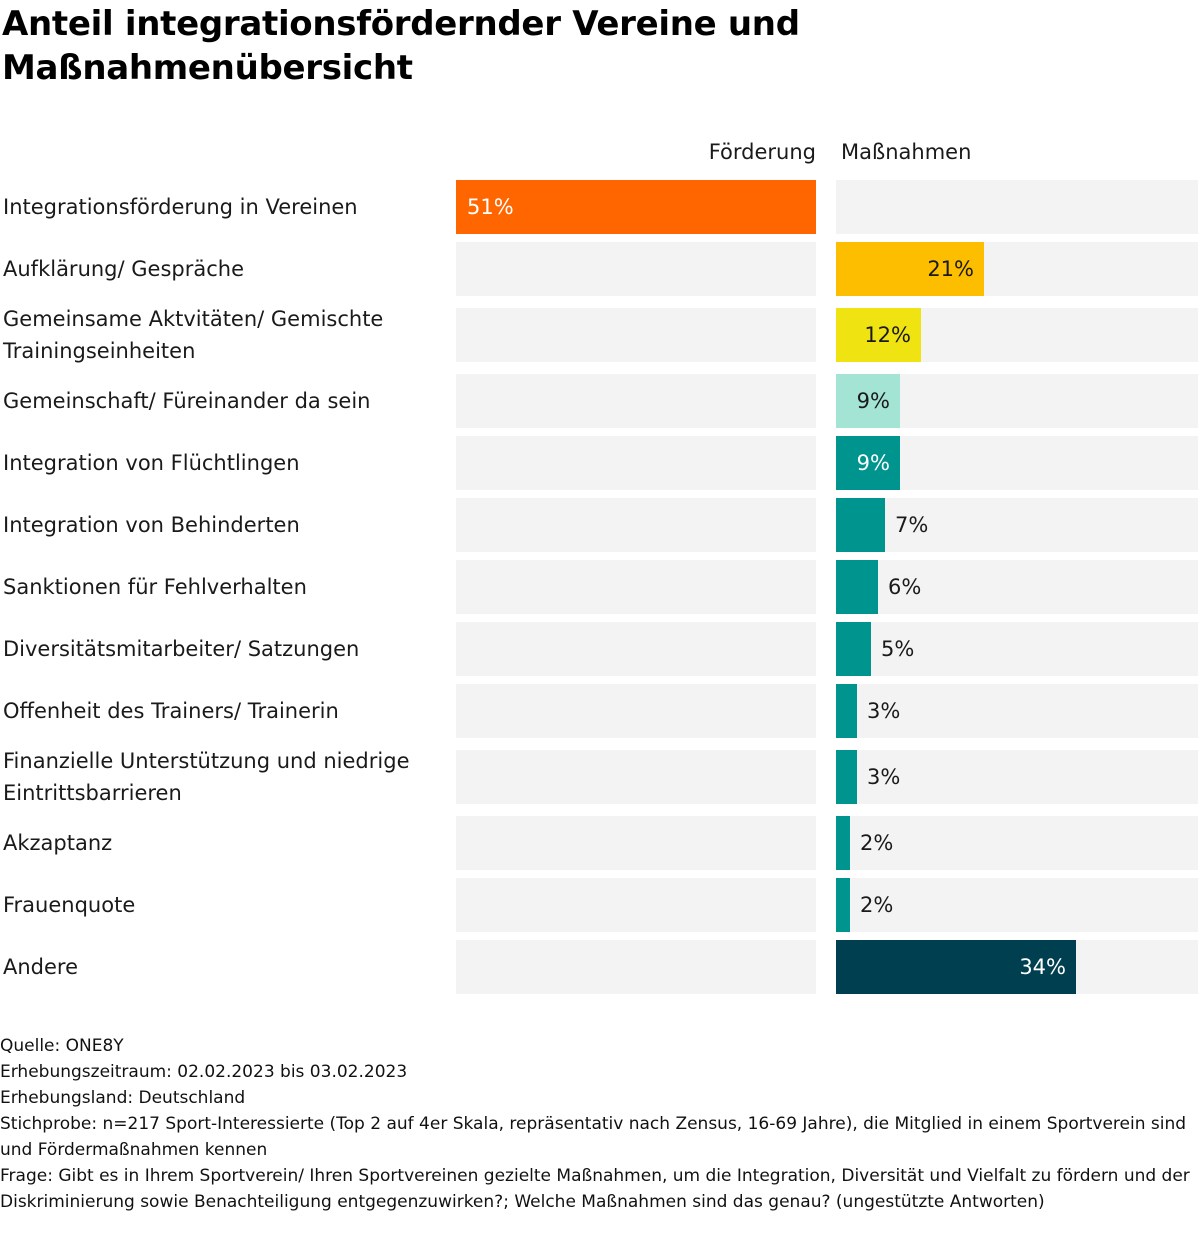 This screenshot has width=1200, height=1244. I want to click on chart-row: Diversitätsmitarbeiter/ Satzungen 5%, so click(600, 649).